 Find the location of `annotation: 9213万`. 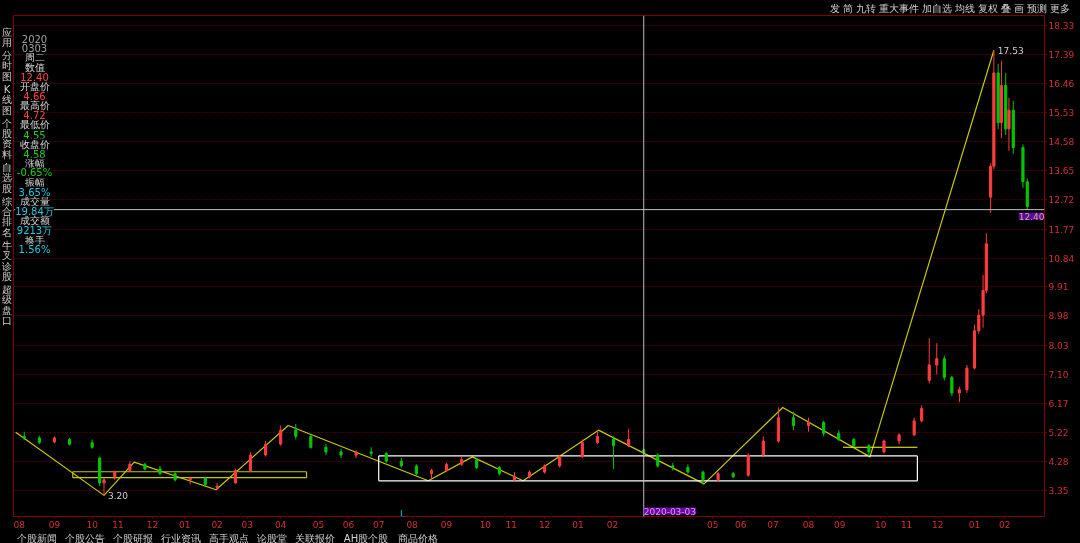

annotation: 9213万 is located at coordinates (34, 230).